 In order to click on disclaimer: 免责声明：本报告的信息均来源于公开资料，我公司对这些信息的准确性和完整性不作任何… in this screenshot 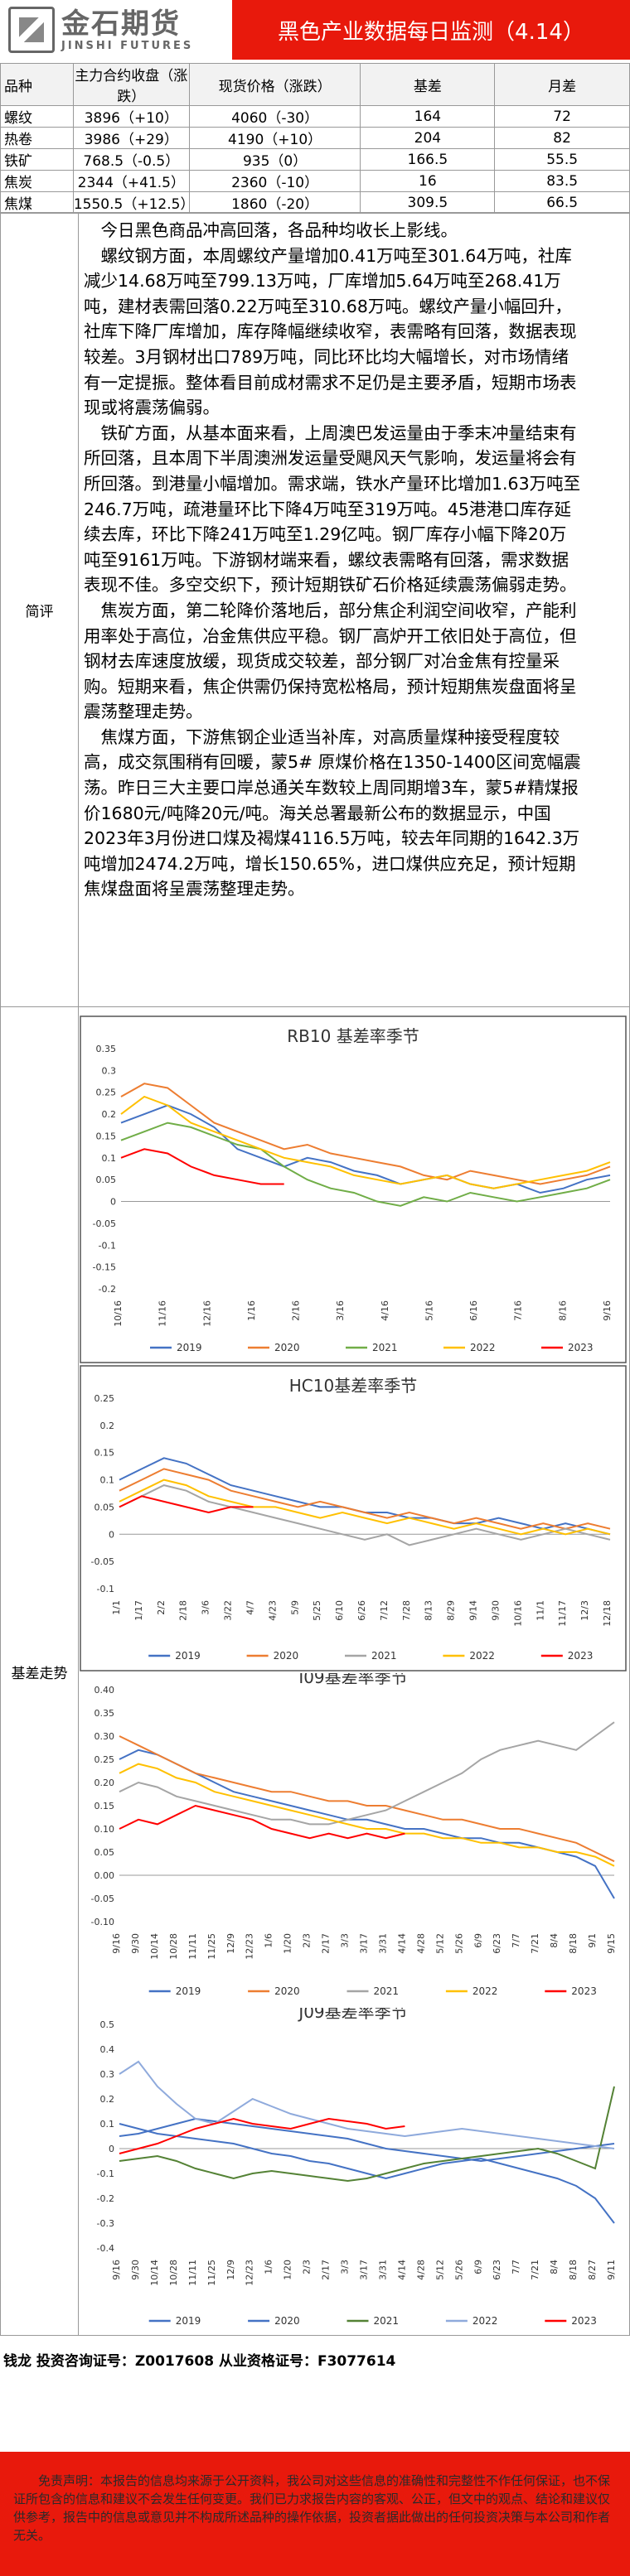, I will do `click(315, 2514)`.